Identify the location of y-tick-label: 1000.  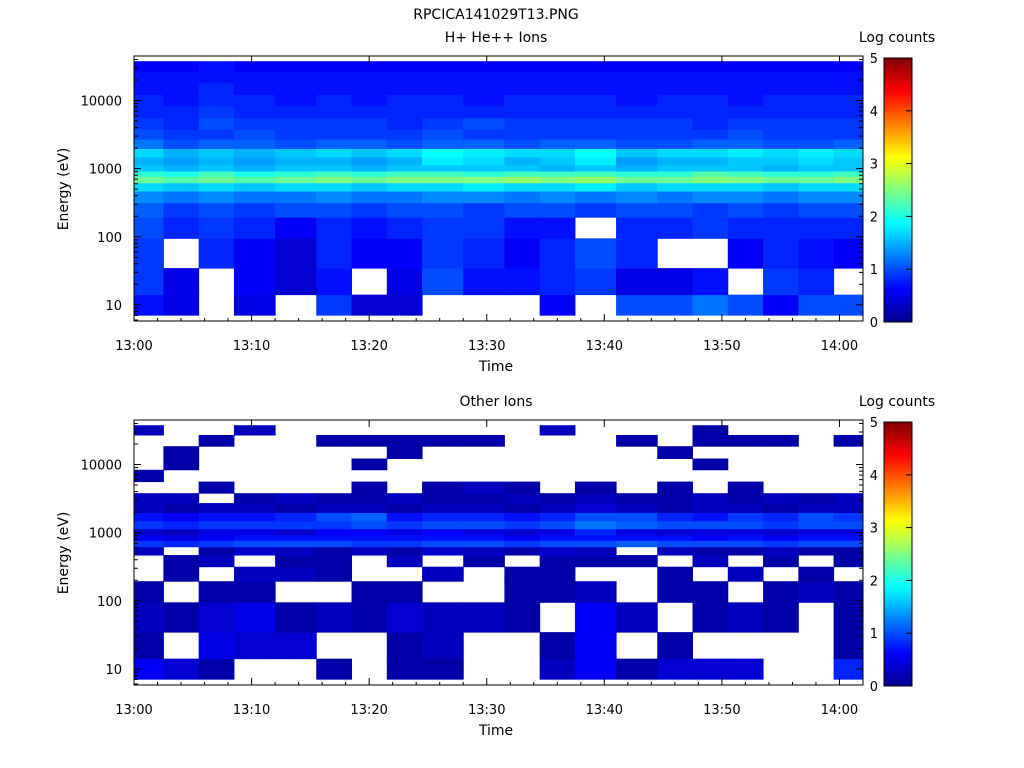
(105, 170).